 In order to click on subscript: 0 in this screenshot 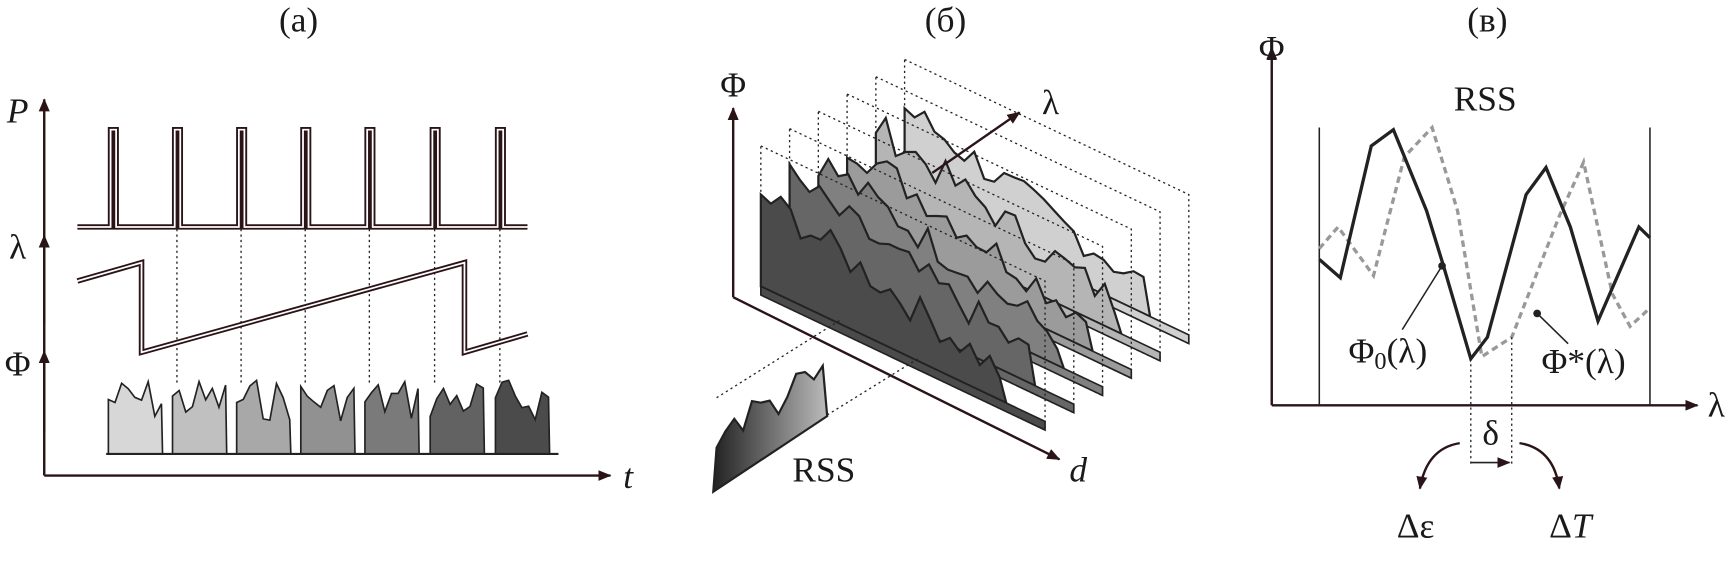, I will do `click(1380, 362)`.